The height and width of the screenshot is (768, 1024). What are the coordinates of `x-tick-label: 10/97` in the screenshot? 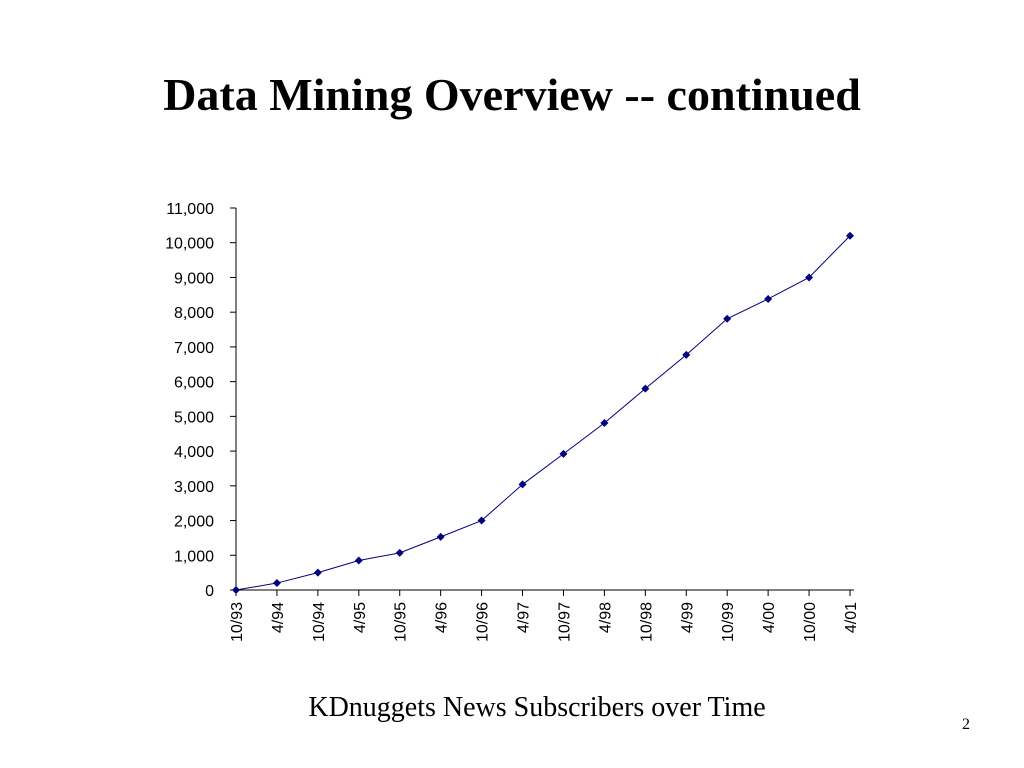 It's located at (564, 622).